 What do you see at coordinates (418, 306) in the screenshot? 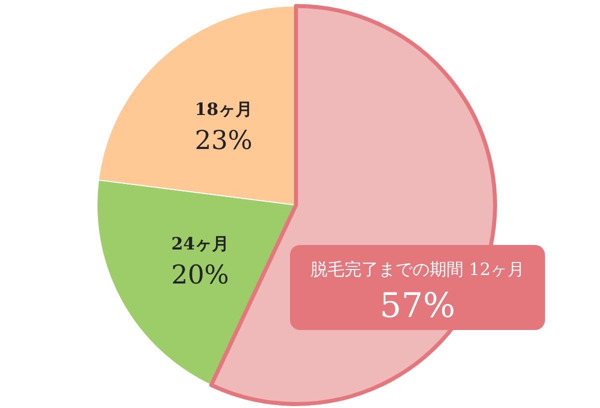
I see `data-label: 57%` at bounding box center [418, 306].